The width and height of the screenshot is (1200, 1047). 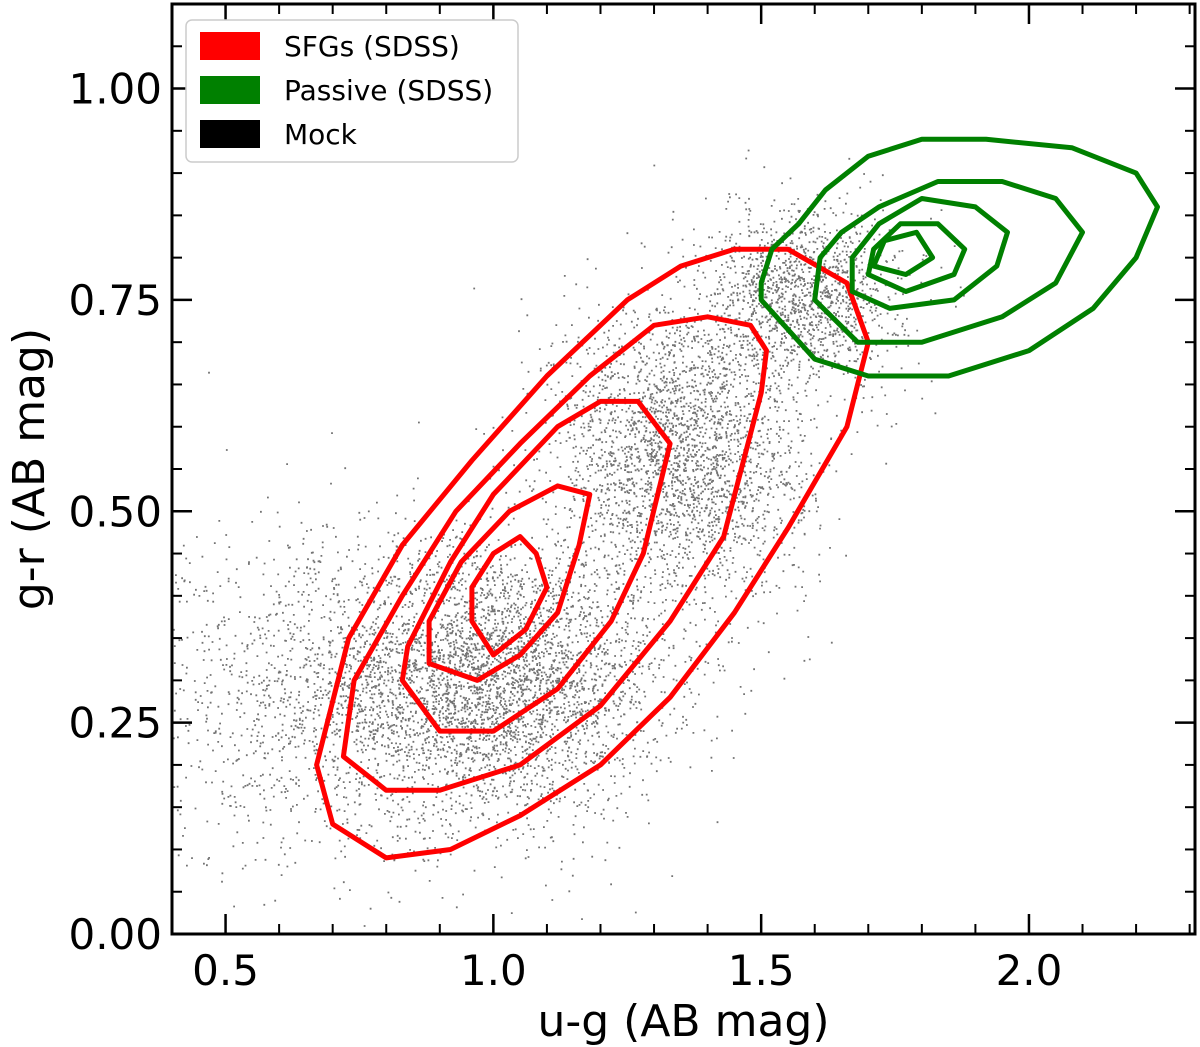 What do you see at coordinates (493, 970) in the screenshot?
I see `x-tick-label: 1.0` at bounding box center [493, 970].